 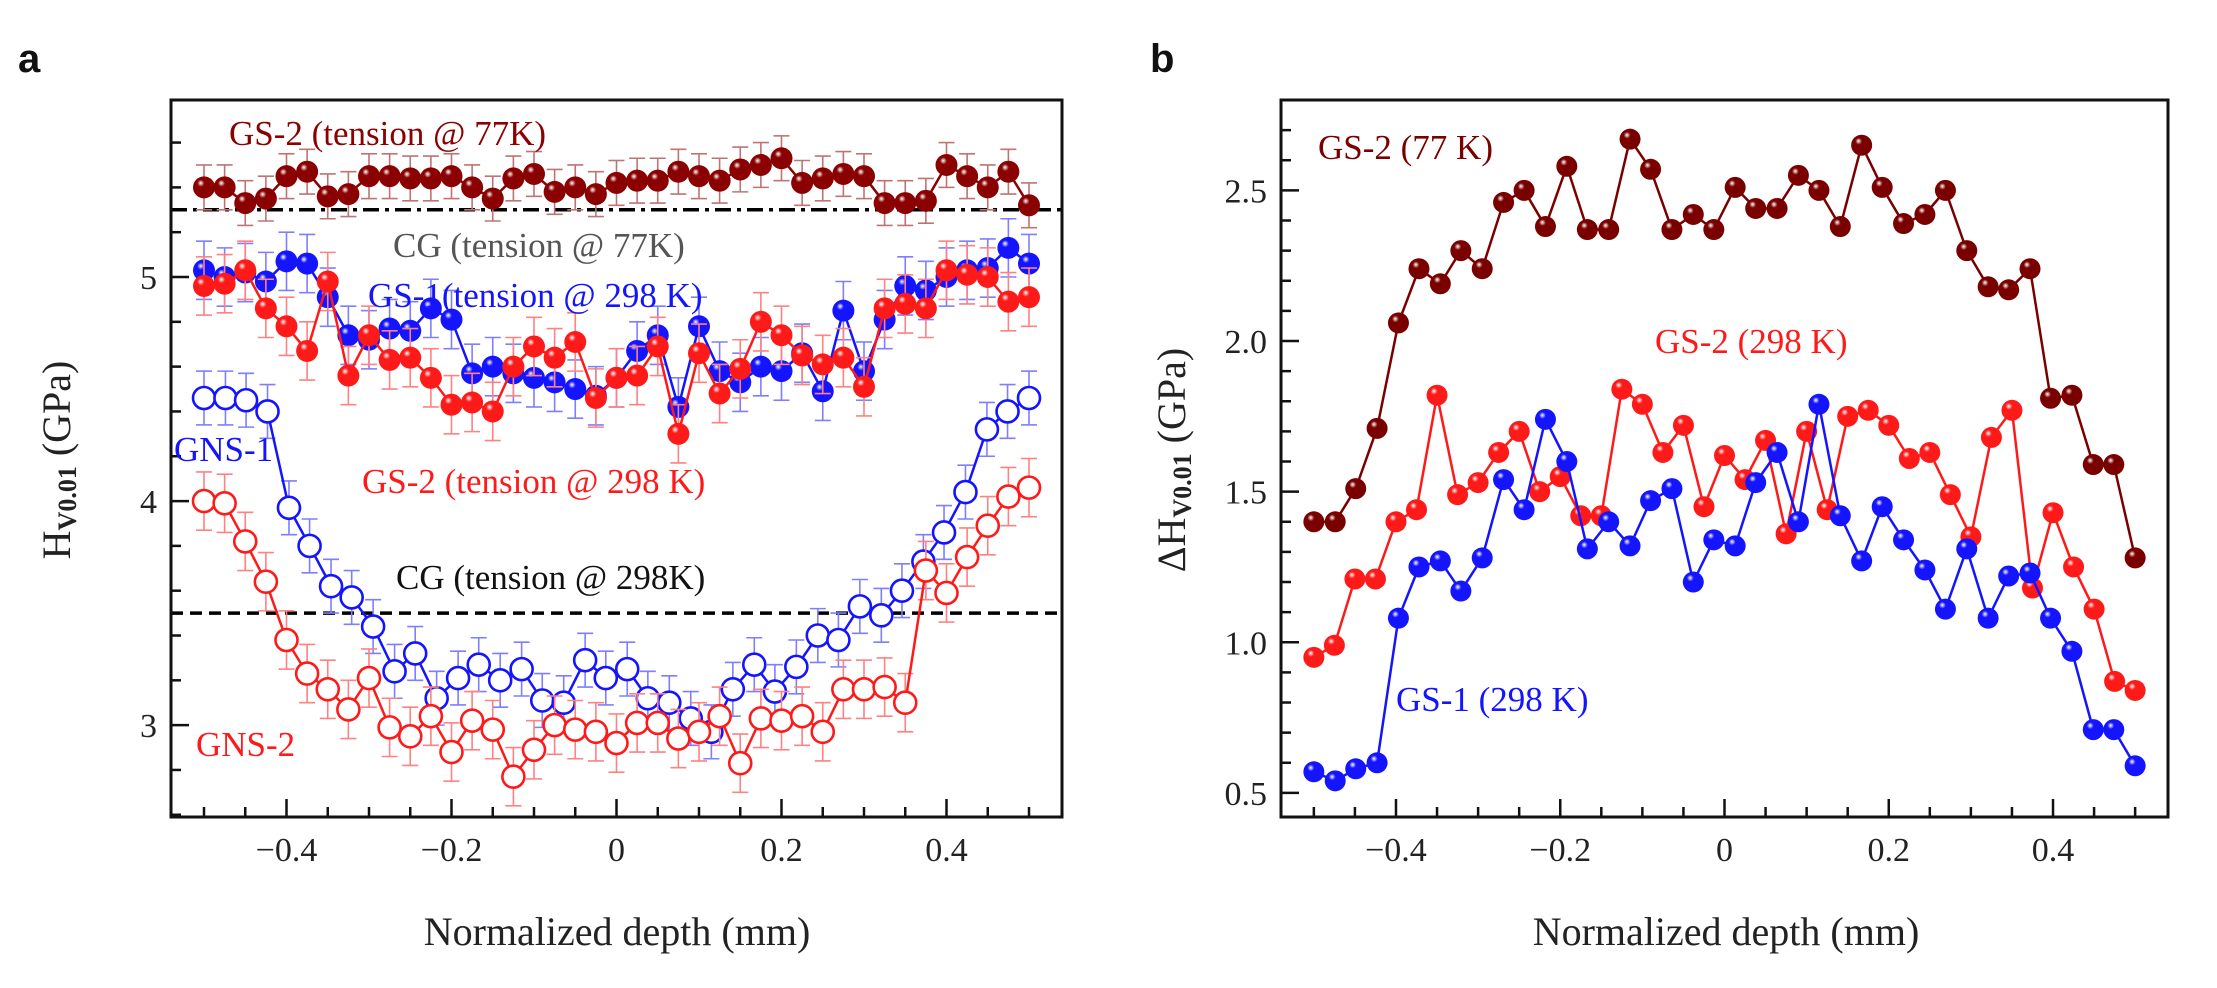 I want to click on y-tick-label: 4, so click(x=148, y=502).